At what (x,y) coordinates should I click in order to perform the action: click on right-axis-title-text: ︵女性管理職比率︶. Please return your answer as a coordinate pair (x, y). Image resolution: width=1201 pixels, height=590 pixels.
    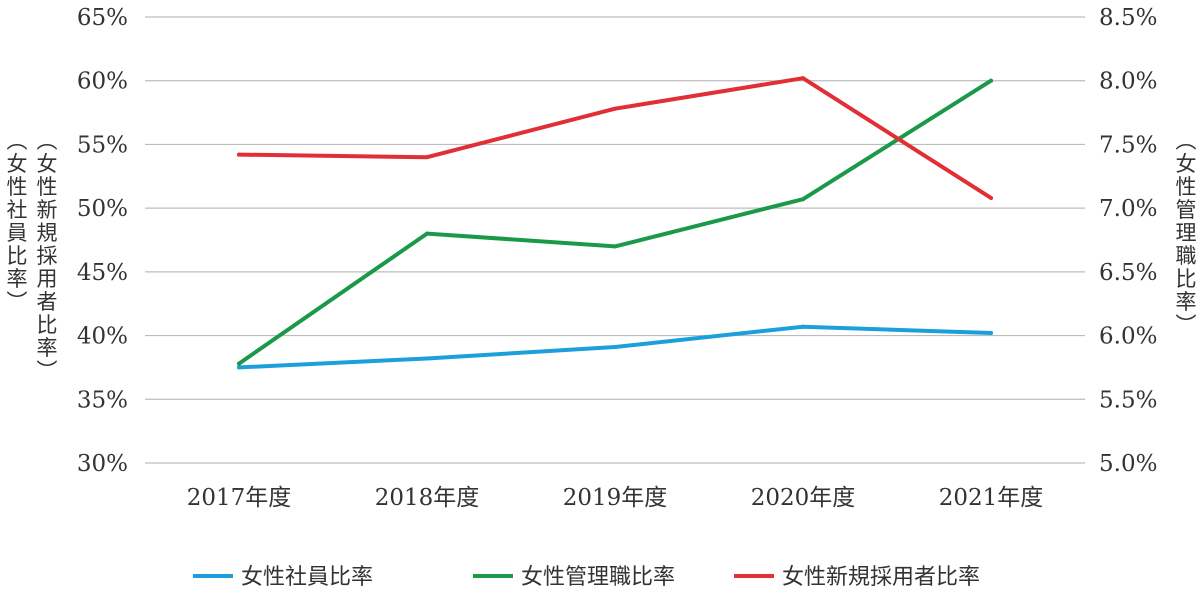
    Looking at the image, I should click on (1186, 233).